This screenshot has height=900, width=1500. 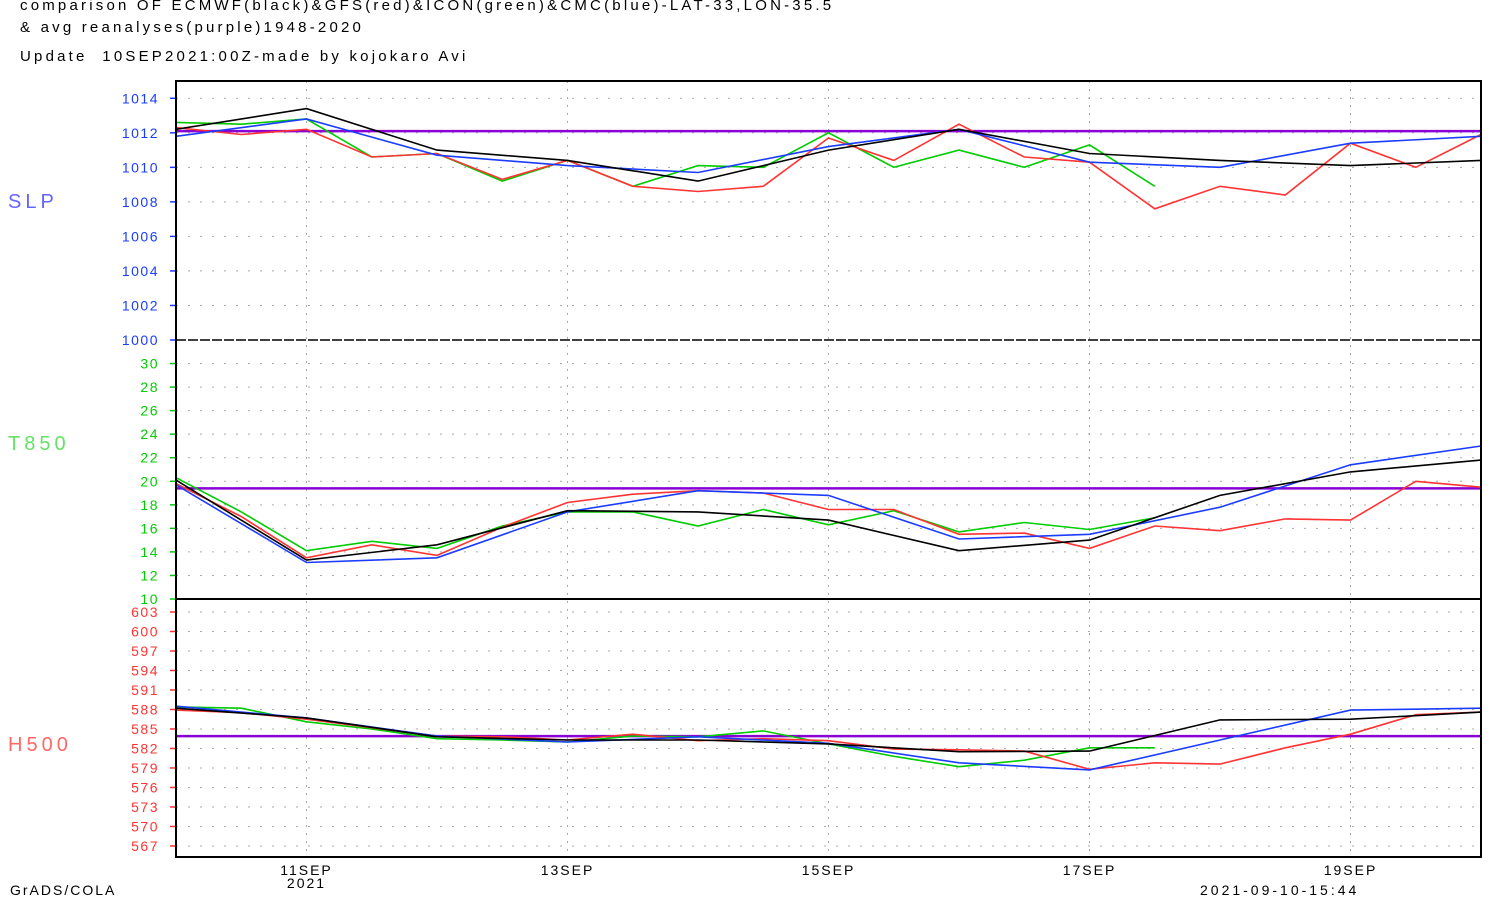 What do you see at coordinates (145, 729) in the screenshot?
I see `y-tick-label: 585` at bounding box center [145, 729].